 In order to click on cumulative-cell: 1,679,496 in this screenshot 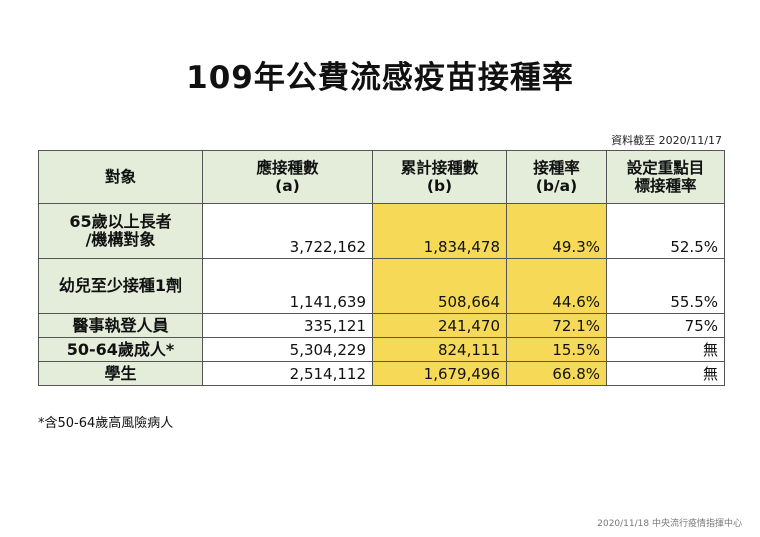, I will do `click(439, 373)`.